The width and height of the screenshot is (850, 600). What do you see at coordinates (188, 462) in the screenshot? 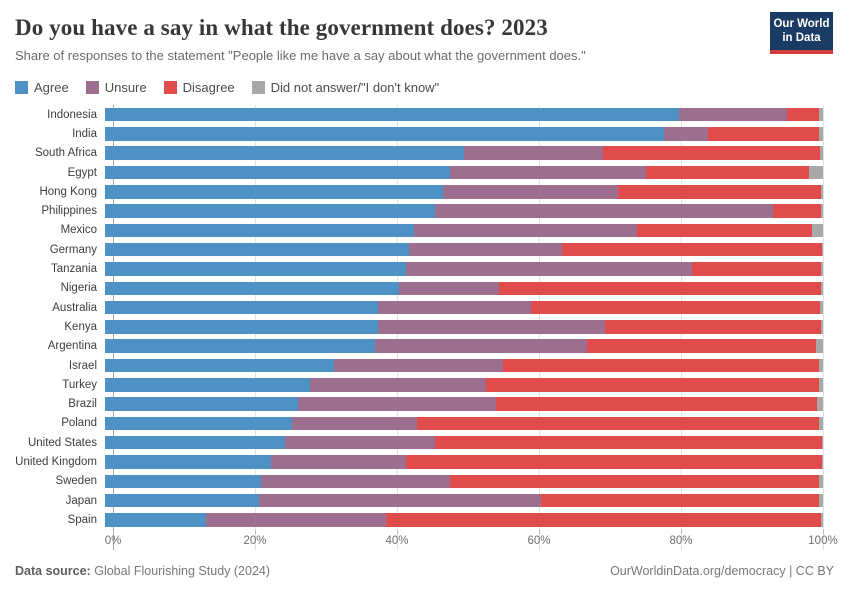
I see `bar-segment-united-kingdom-agree` at bounding box center [188, 462].